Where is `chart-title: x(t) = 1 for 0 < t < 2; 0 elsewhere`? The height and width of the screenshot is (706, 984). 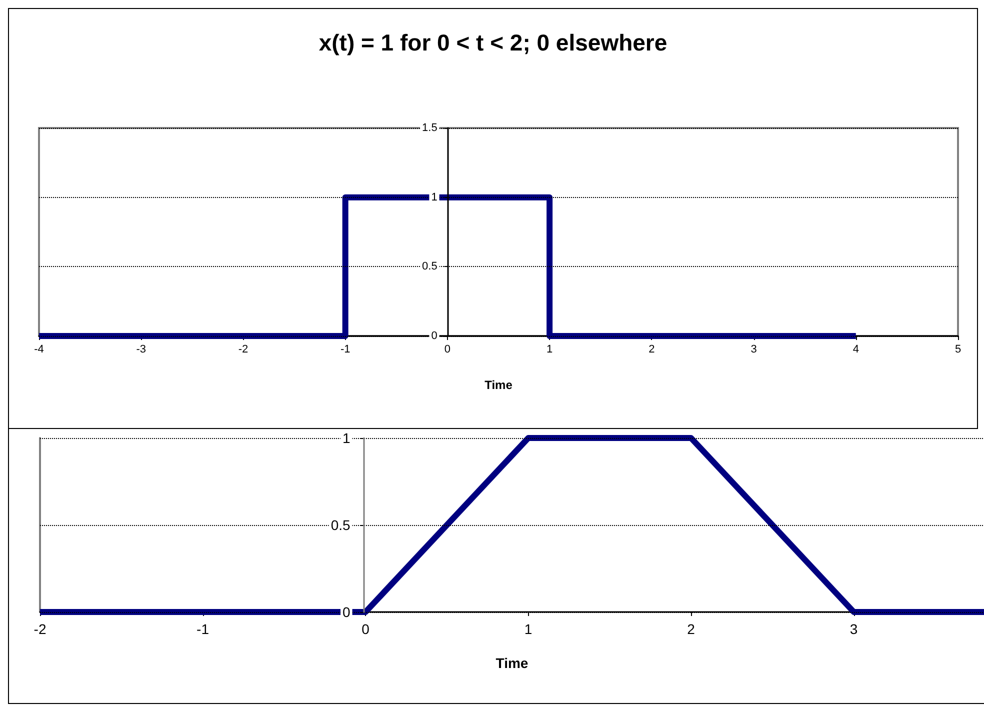 chart-title: x(t) = 1 for 0 < t < 2; 0 elsewhere is located at coordinates (493, 43).